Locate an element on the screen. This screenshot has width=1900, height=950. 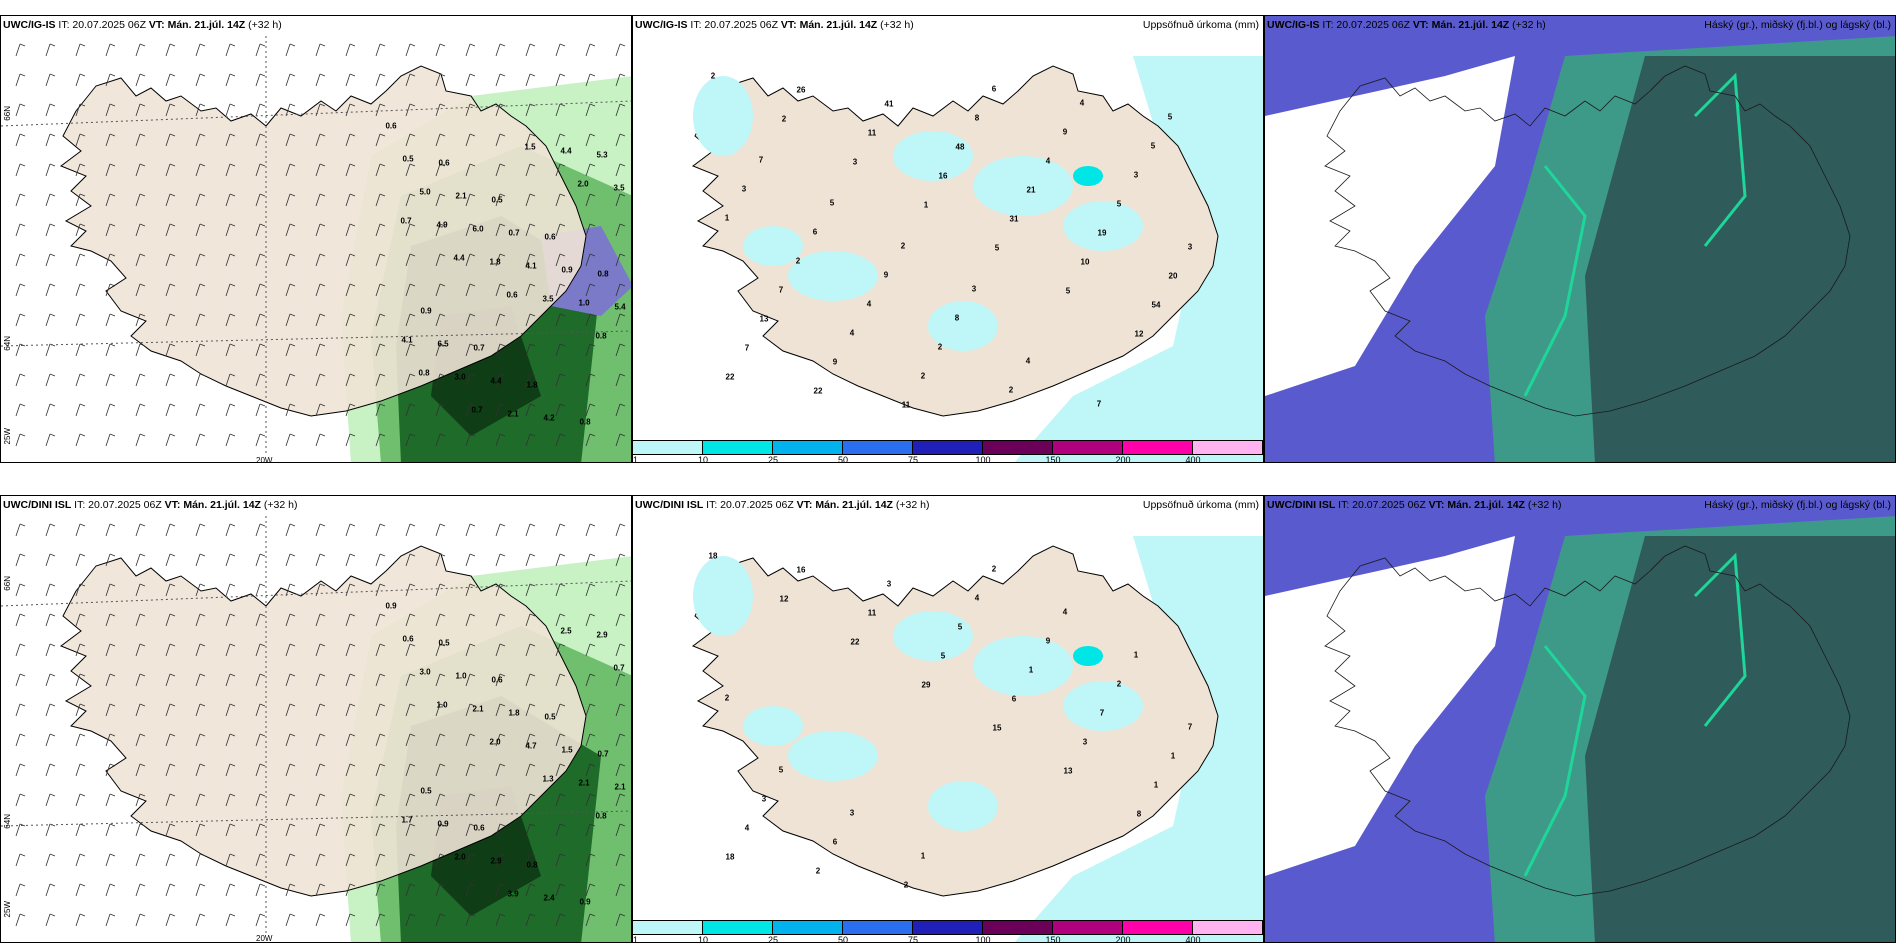
value-label: 1 is located at coordinates (727, 218).